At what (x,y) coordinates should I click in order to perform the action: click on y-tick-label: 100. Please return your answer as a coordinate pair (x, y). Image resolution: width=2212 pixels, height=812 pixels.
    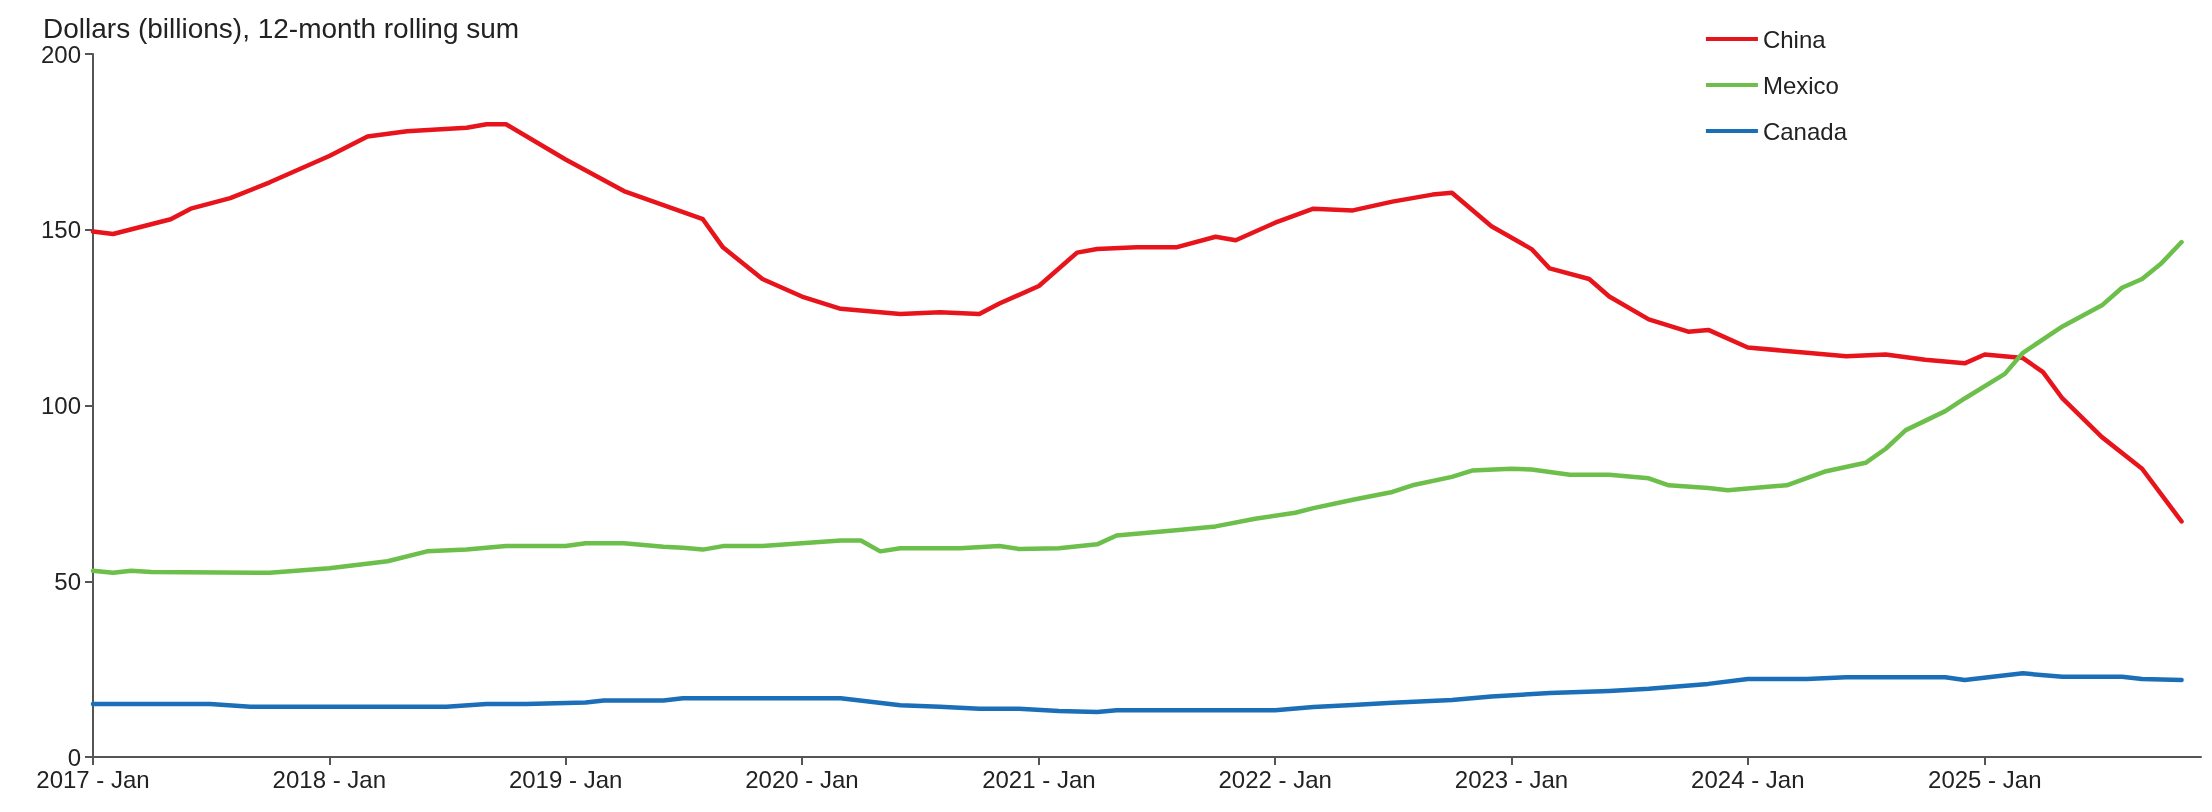
    Looking at the image, I should click on (60, 405).